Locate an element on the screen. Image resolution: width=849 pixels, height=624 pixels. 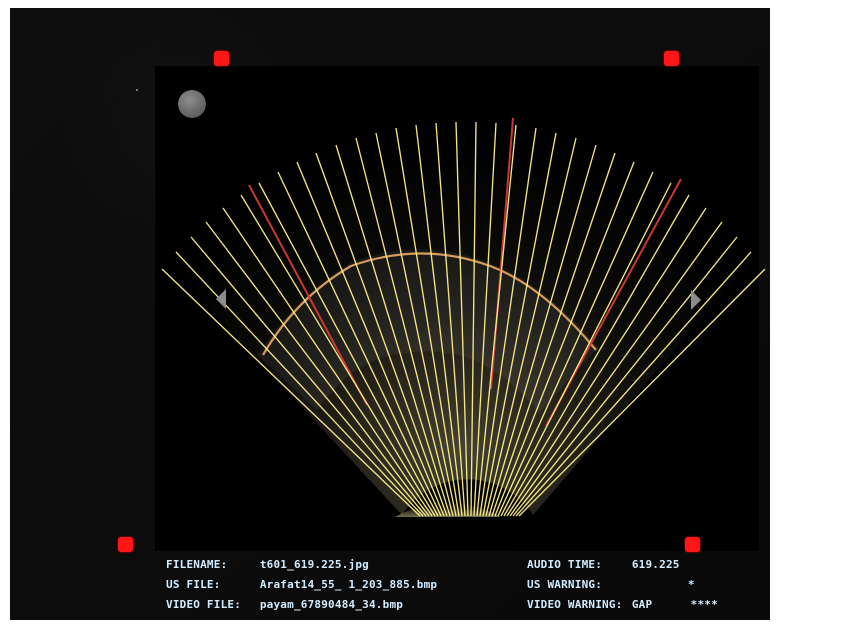
tongue-contour is located at coordinates (429, 304).